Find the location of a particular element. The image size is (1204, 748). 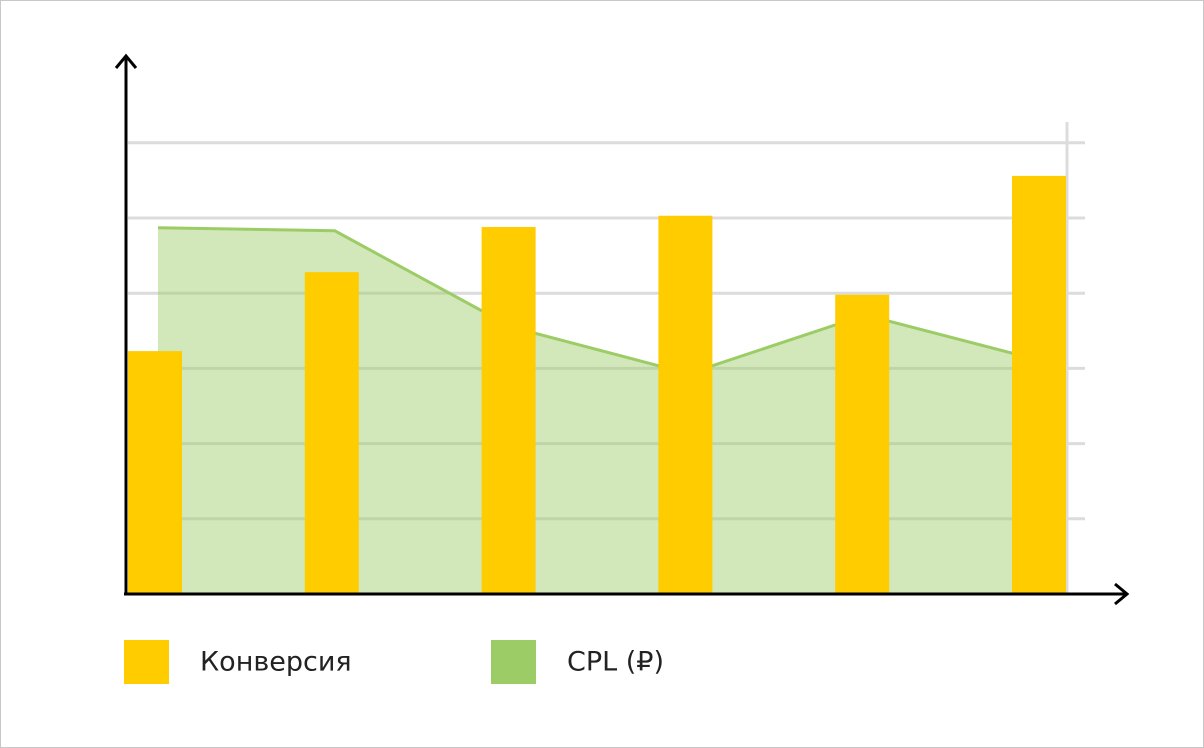

legend-label: CPL (₽) is located at coordinates (615, 662).